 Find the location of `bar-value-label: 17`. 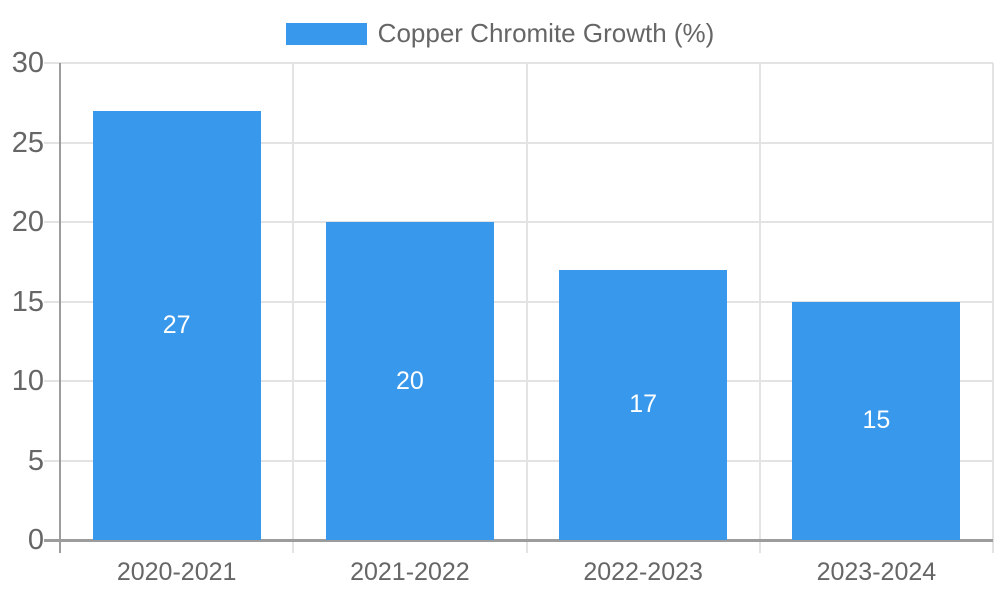

bar-value-label: 17 is located at coordinates (643, 404).